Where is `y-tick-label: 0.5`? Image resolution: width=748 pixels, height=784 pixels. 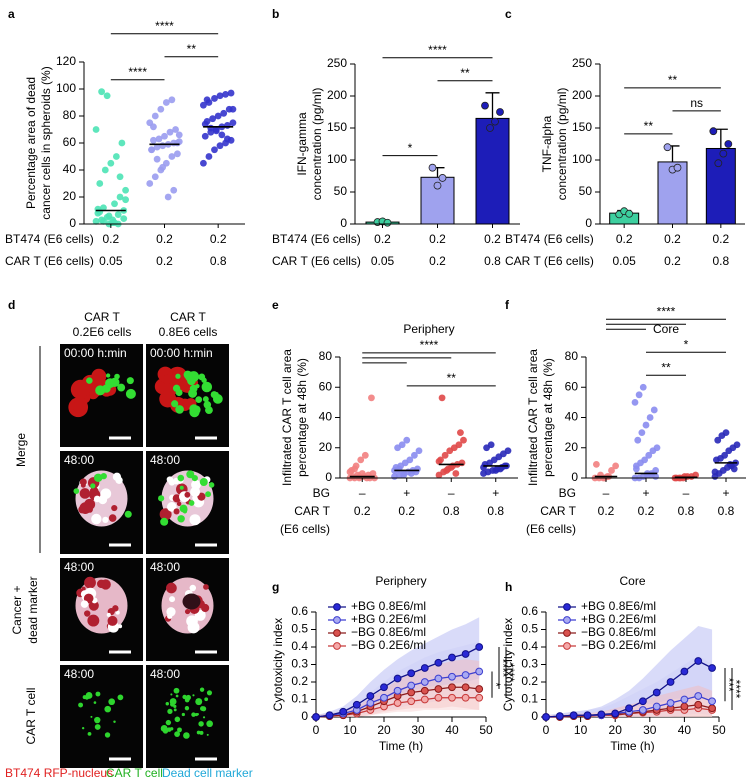
y-tick-label: 0.5 is located at coordinates (299, 629).